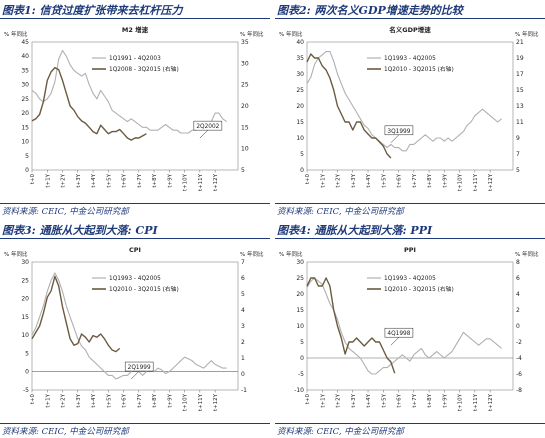  Describe the element at coordinates (139, 368) in the screenshot. I see `annotation-label: 2Q1999` at that location.